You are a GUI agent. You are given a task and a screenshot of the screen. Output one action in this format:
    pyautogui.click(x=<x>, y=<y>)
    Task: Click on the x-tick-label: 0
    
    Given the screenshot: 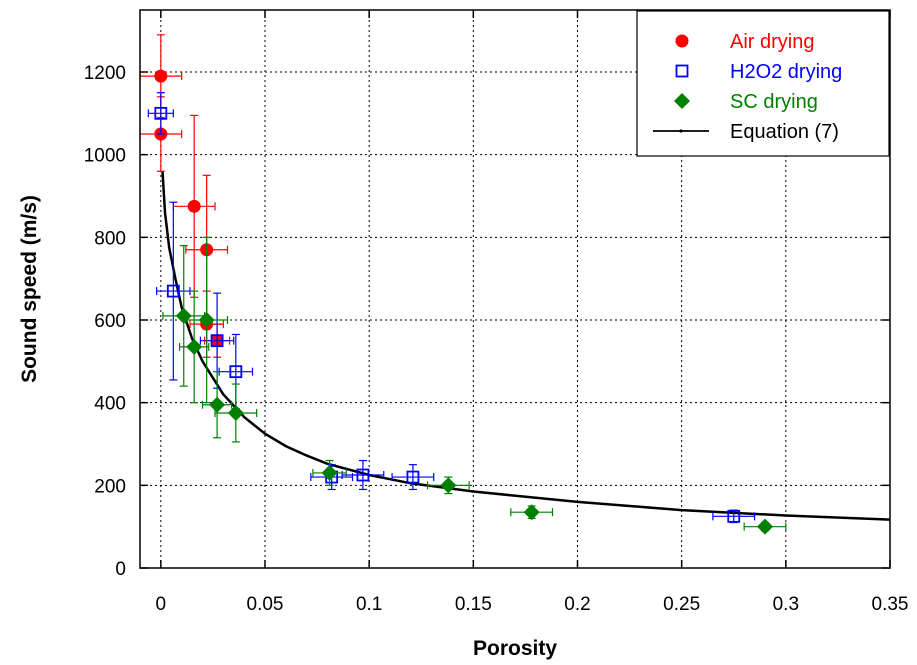 What is the action you would take?
    pyautogui.click(x=161, y=604)
    